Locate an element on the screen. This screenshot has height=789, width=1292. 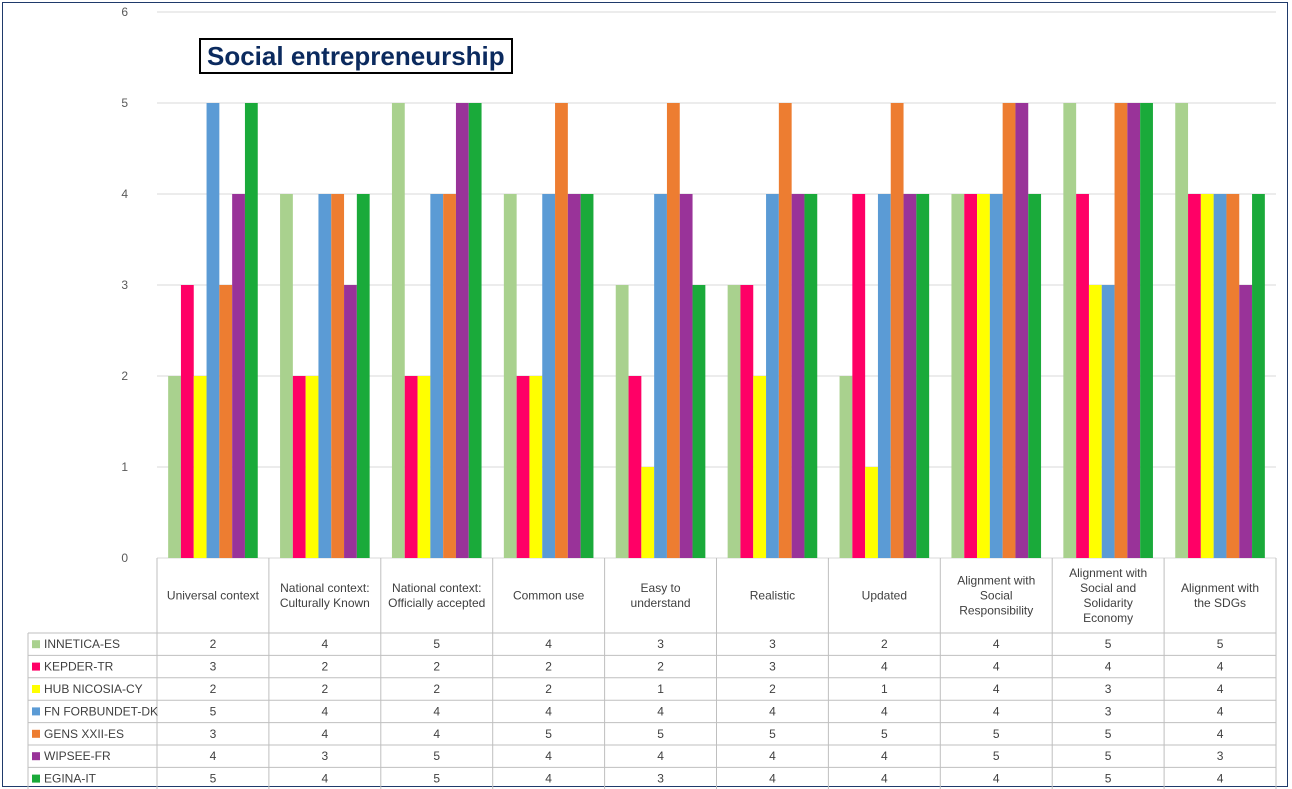
table-cell-value: 1 is located at coordinates (660, 689).